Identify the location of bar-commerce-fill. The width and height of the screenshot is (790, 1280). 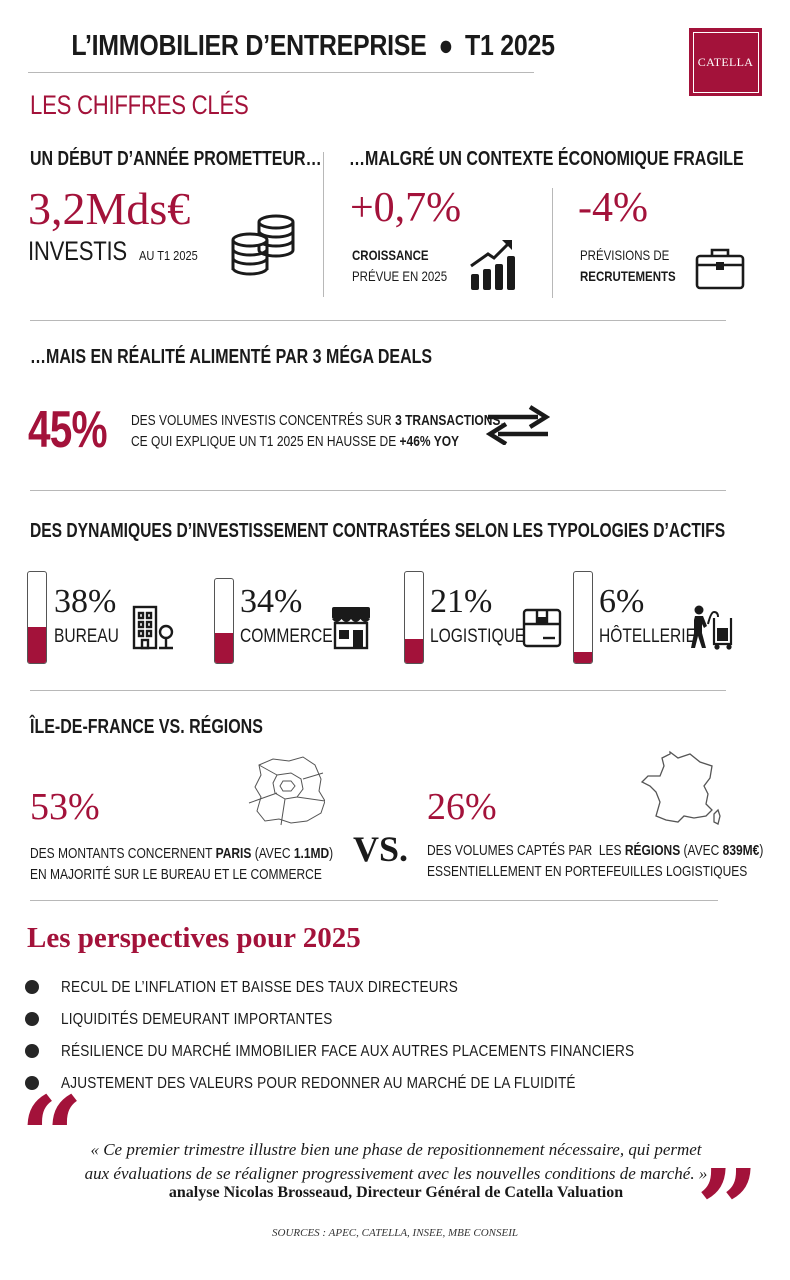
(224, 647).